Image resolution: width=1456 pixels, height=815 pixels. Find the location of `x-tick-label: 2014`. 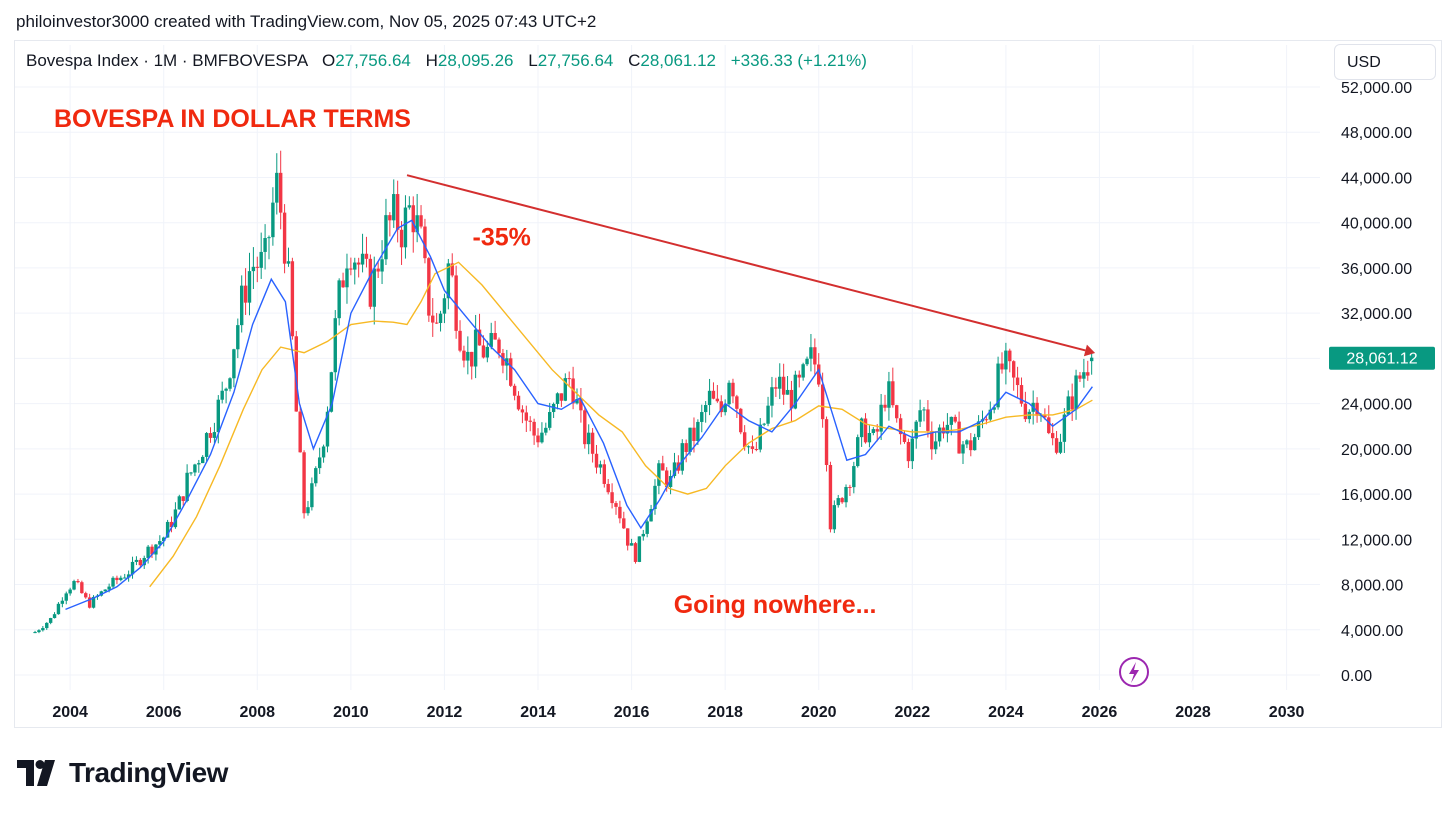

x-tick-label: 2014 is located at coordinates (538, 712).